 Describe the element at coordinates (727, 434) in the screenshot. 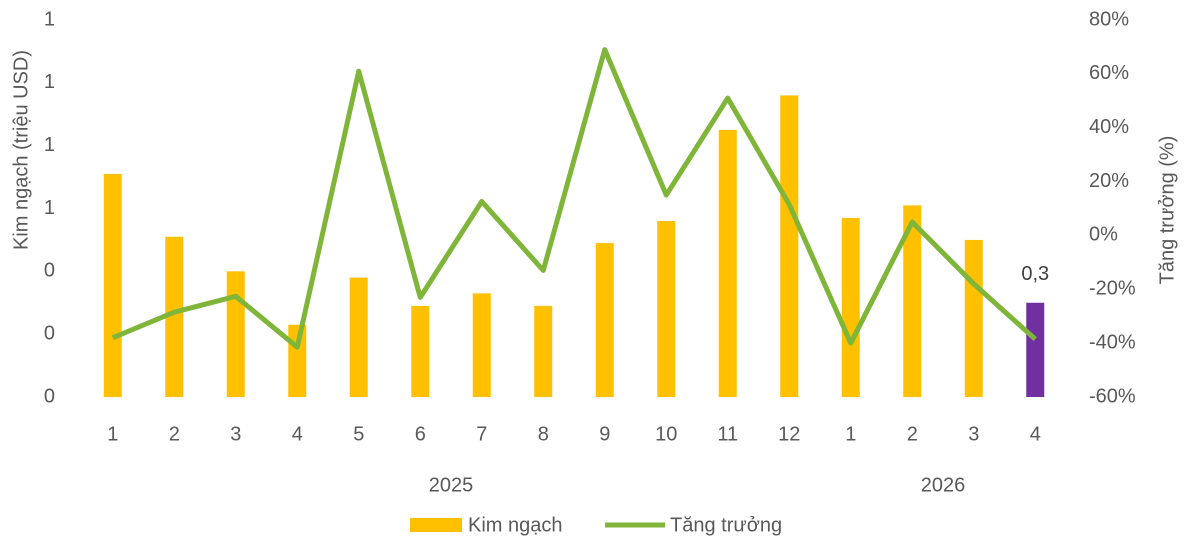

I see `x-tick-label: 11` at that location.